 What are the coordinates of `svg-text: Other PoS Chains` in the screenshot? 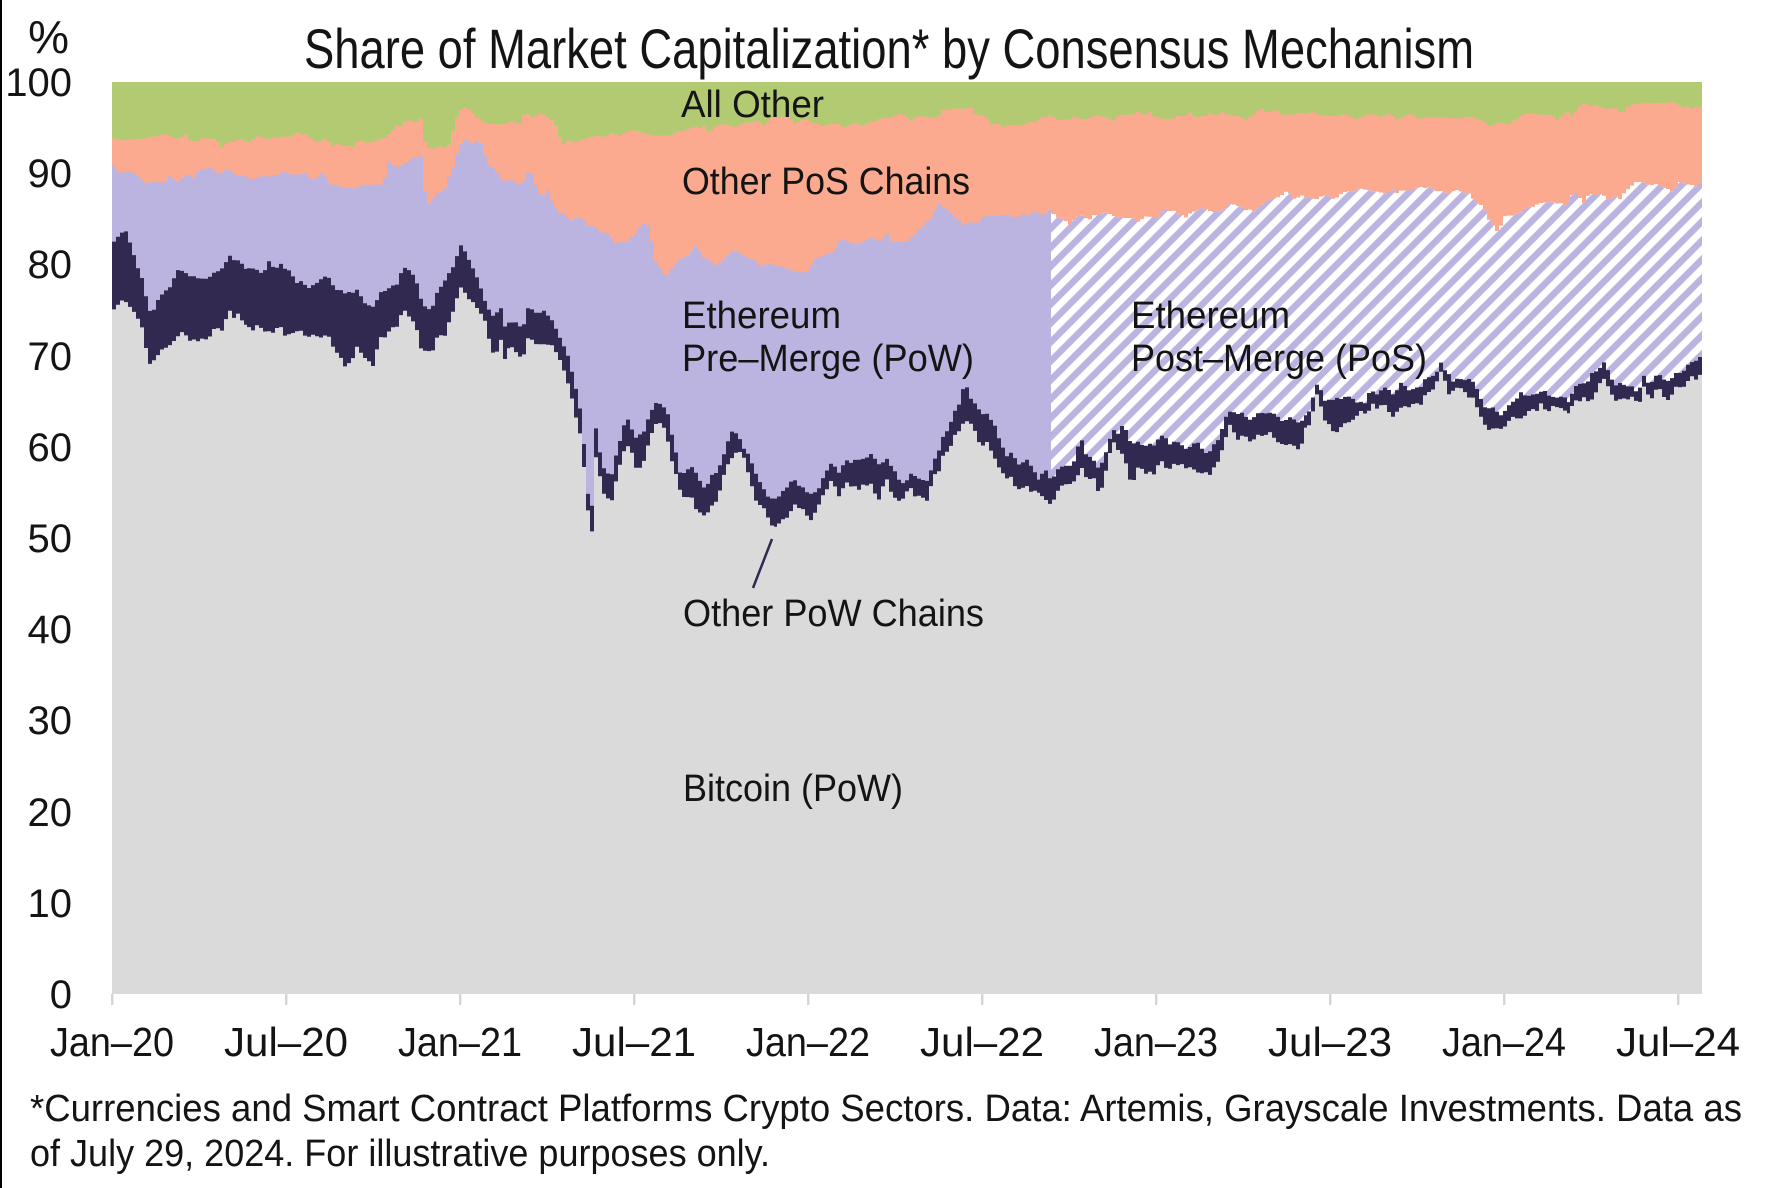 It's located at (826, 182).